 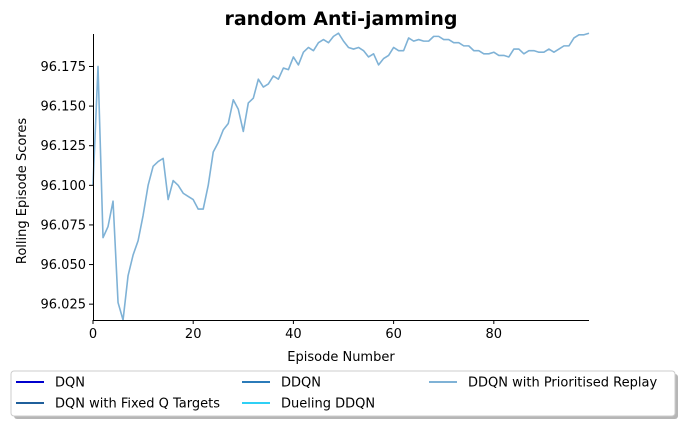 What do you see at coordinates (64, 146) in the screenshot?
I see `y-tick-label: 96.125` at bounding box center [64, 146].